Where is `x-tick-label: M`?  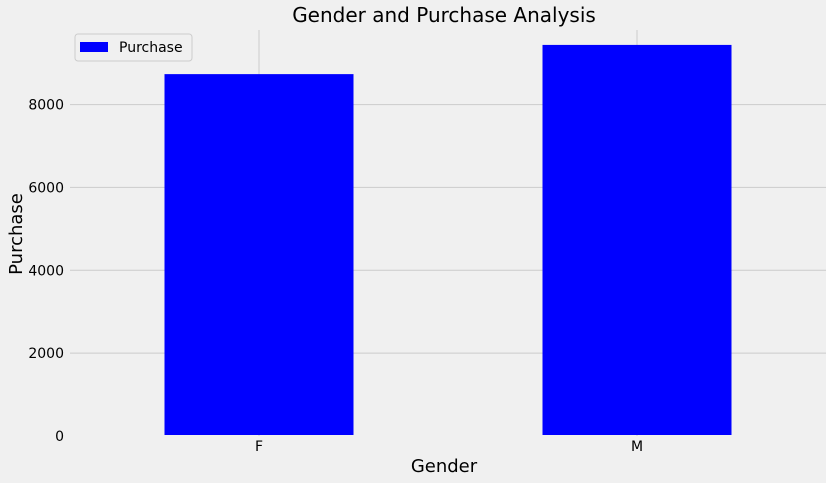
x-tick-label: M is located at coordinates (637, 447).